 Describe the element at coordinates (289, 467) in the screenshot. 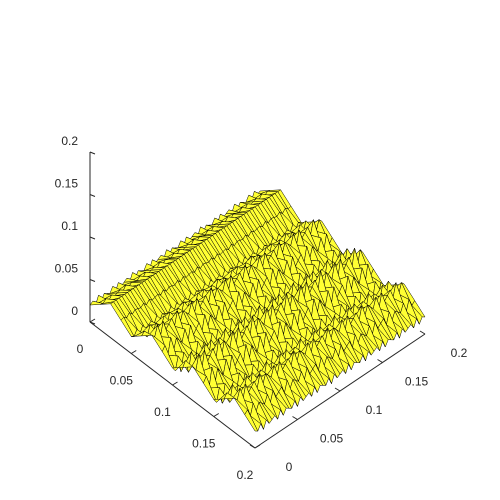

I see `y-tick-label: 0` at that location.